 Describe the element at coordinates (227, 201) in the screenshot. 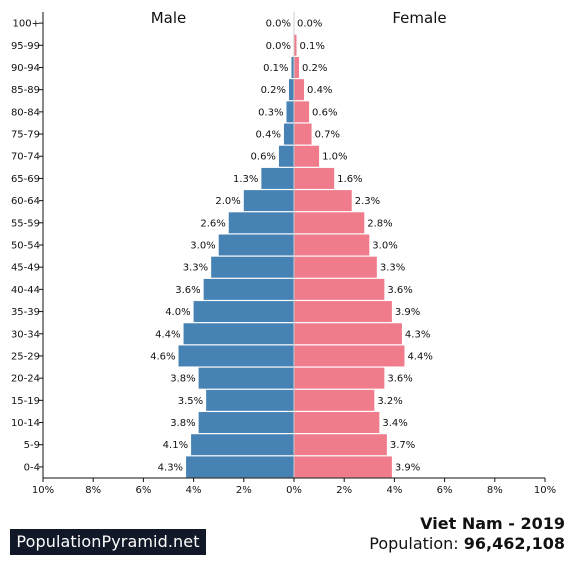

I see `male-value-label-60-64: 2.0%` at that location.